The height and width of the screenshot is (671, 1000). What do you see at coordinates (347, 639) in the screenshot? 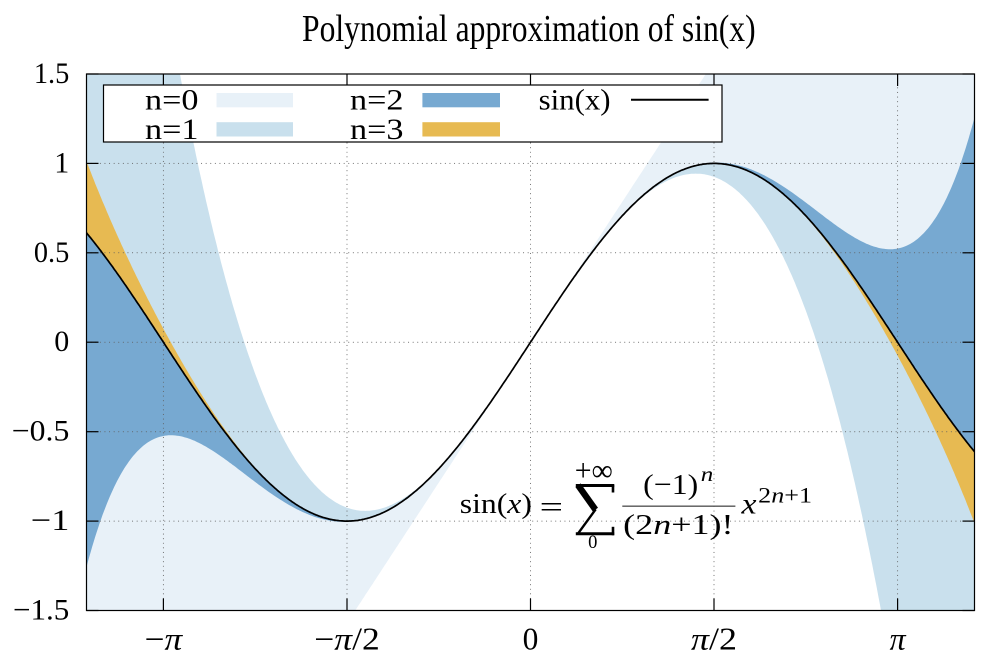
I see `svg-text: −π/2` at bounding box center [347, 639].